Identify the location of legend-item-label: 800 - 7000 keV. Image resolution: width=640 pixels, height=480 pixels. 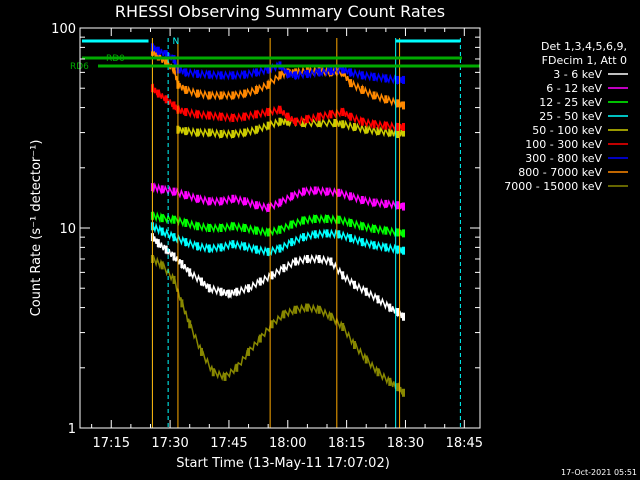
(560, 172).